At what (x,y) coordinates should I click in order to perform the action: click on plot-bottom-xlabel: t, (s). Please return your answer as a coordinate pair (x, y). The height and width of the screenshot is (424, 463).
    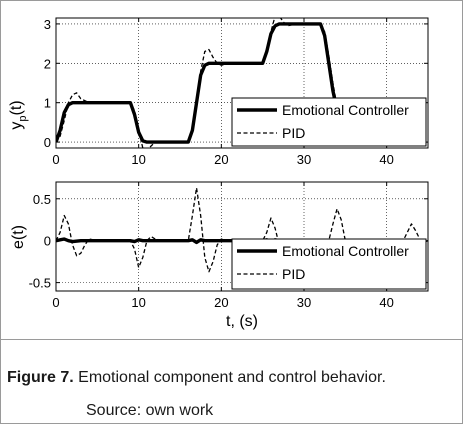
    Looking at the image, I should click on (242, 321).